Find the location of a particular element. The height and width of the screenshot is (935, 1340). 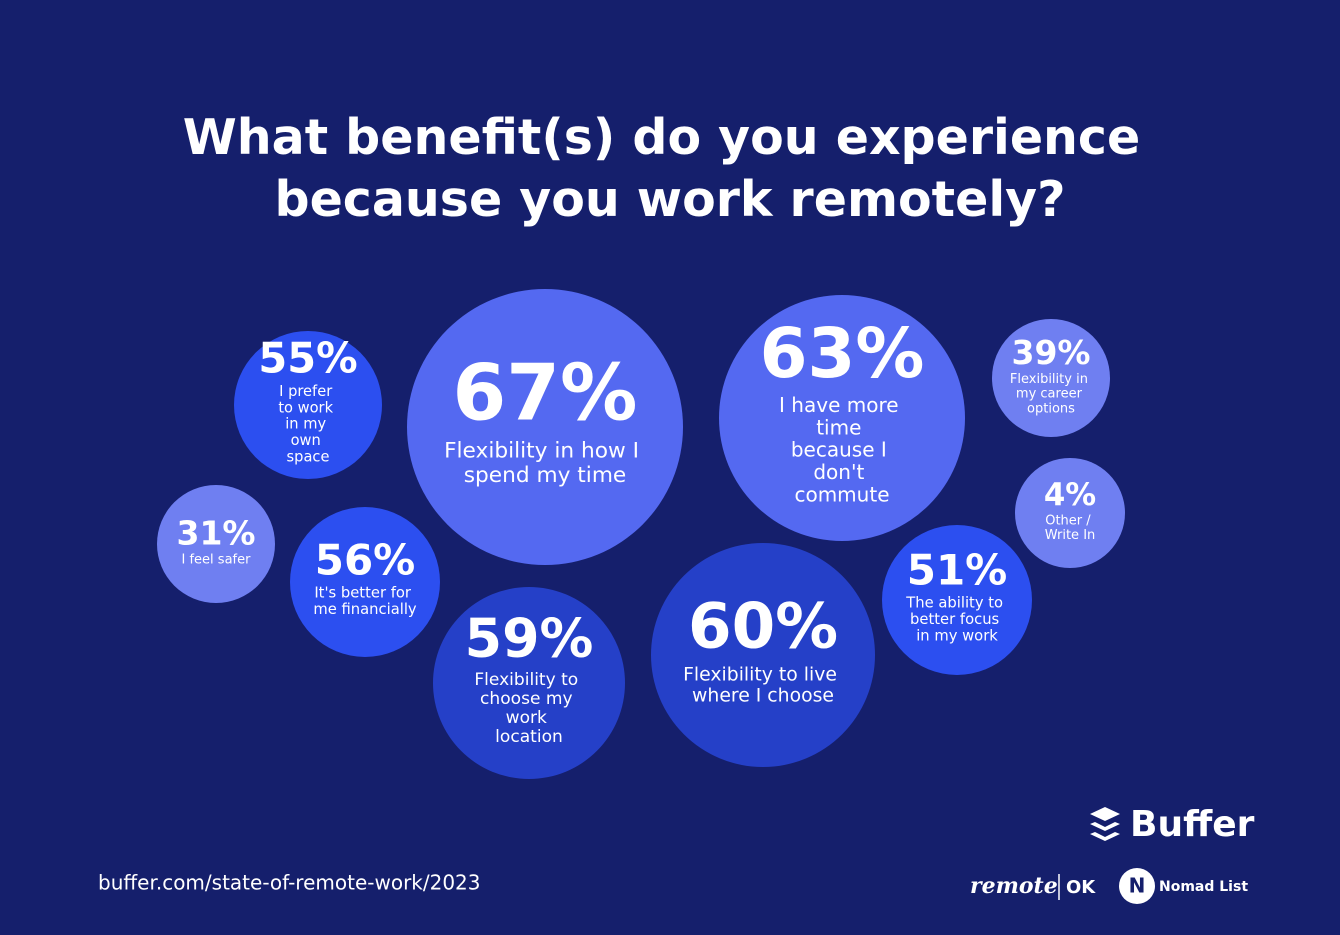

value-label: 31% is located at coordinates (215, 532).